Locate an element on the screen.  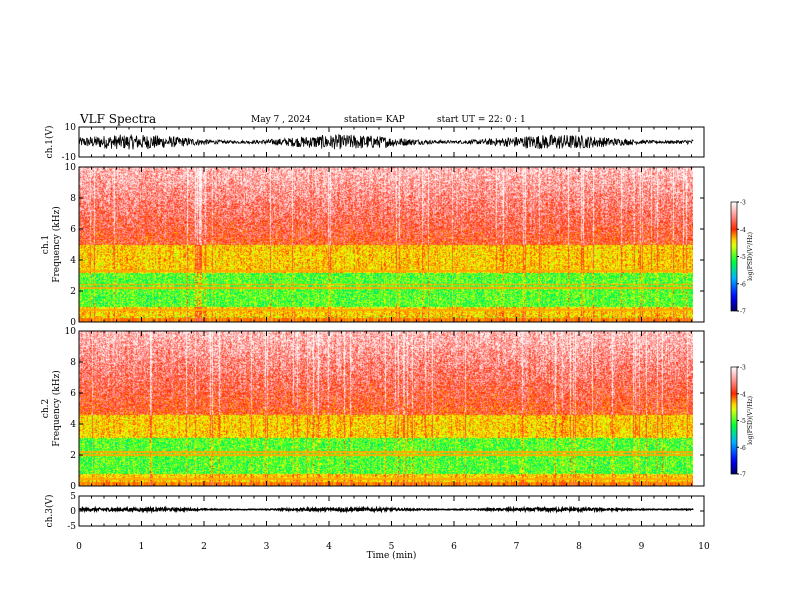
ch2-spectrogram-ytick-label: 6 is located at coordinates (73, 394).